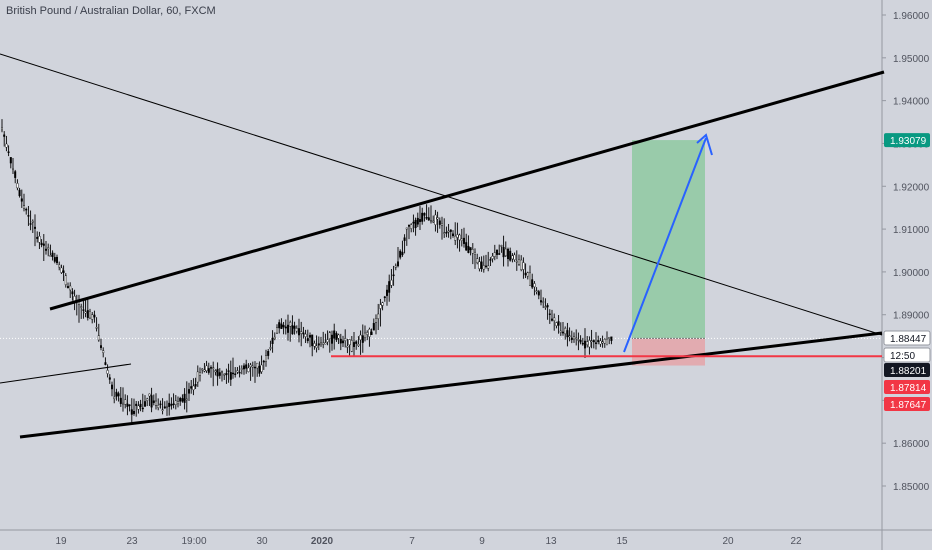 The width and height of the screenshot is (932, 550). I want to click on price-marker-label: 1.88447, so click(908, 339).